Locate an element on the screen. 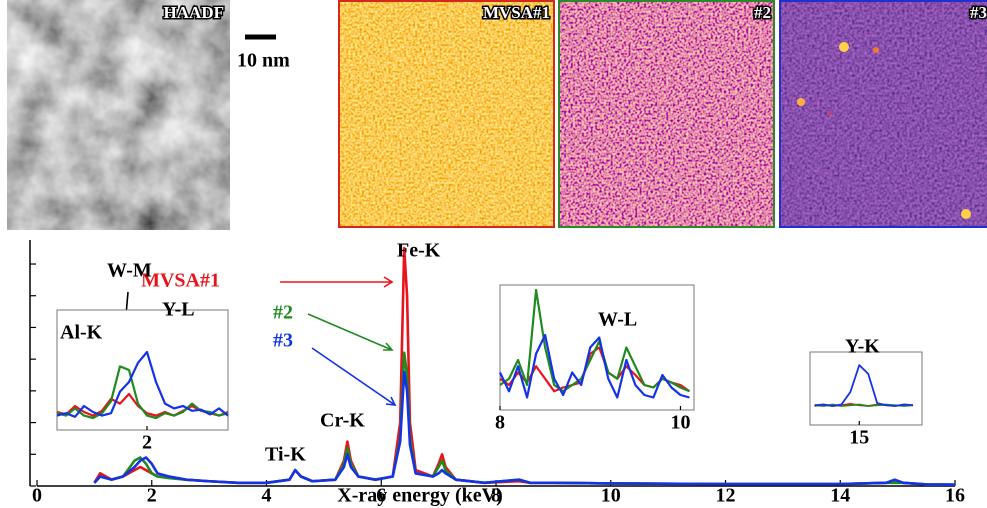 The image size is (987, 508). x-tick-label: 14 is located at coordinates (840, 496).